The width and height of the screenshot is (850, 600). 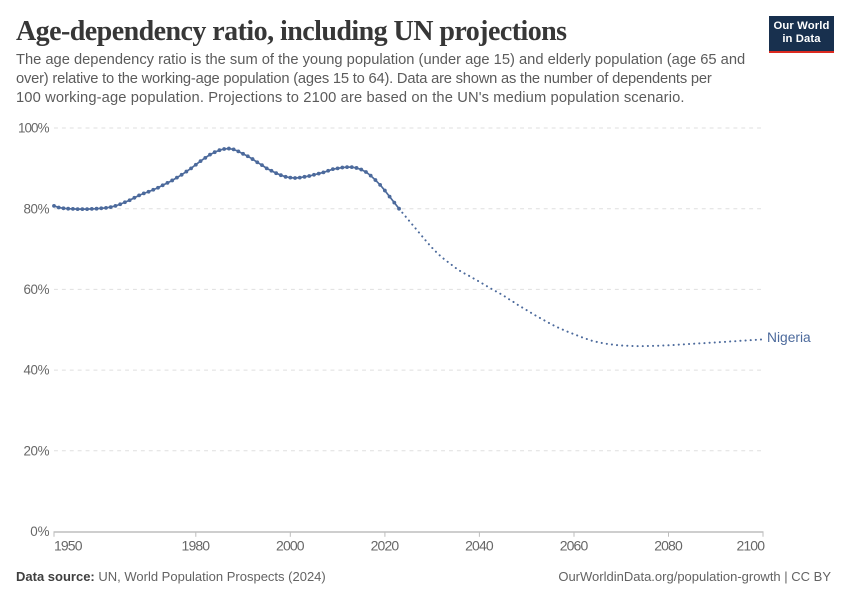 What do you see at coordinates (385, 546) in the screenshot?
I see `svg-text: 2020` at bounding box center [385, 546].